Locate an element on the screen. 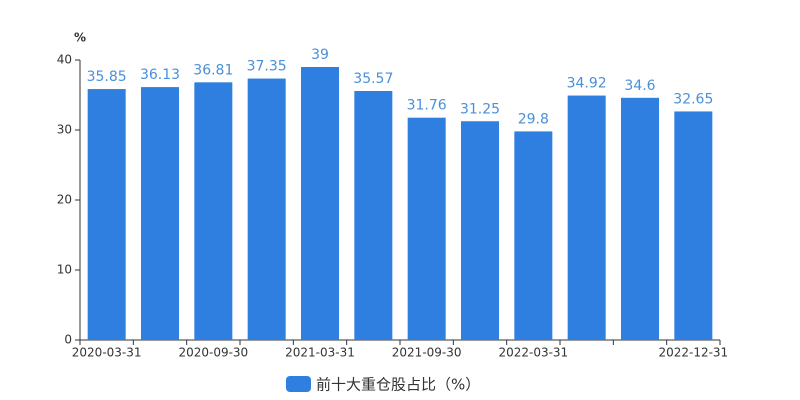  y-tick-label: 40 is located at coordinates (64, 60).